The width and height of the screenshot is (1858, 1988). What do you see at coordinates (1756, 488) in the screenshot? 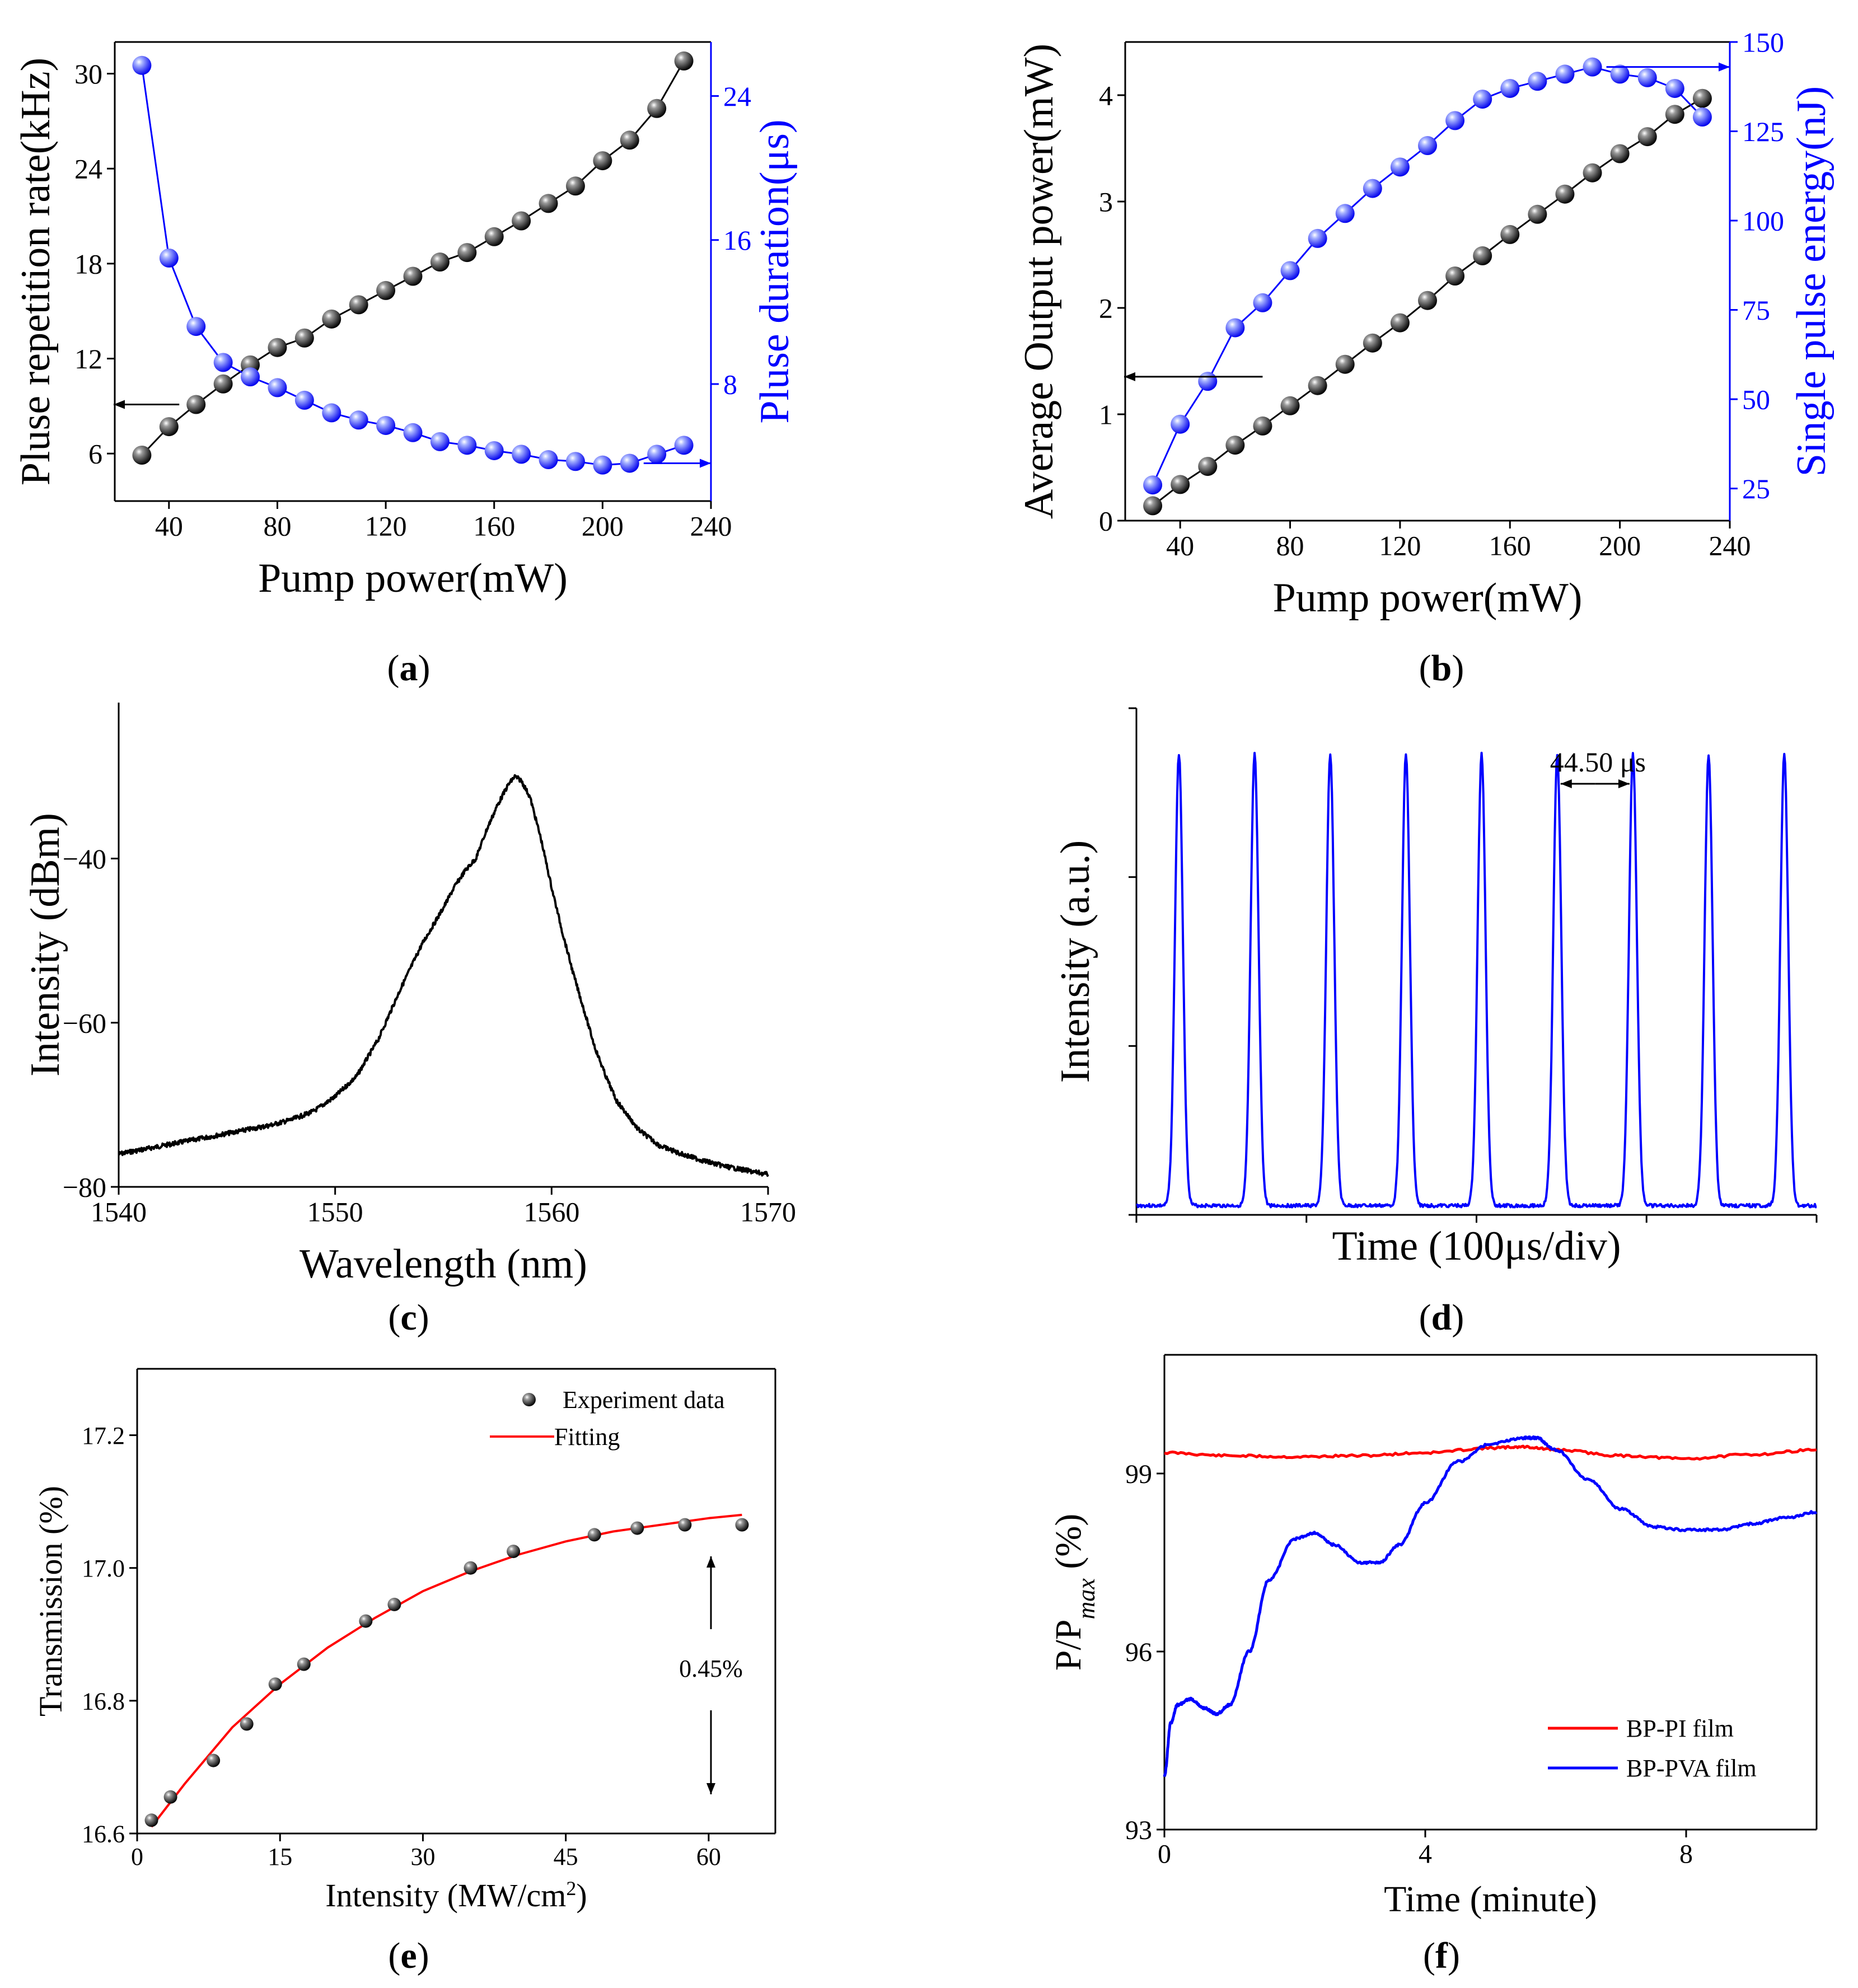
I see `y-right-tick-label: 25` at bounding box center [1756, 488].